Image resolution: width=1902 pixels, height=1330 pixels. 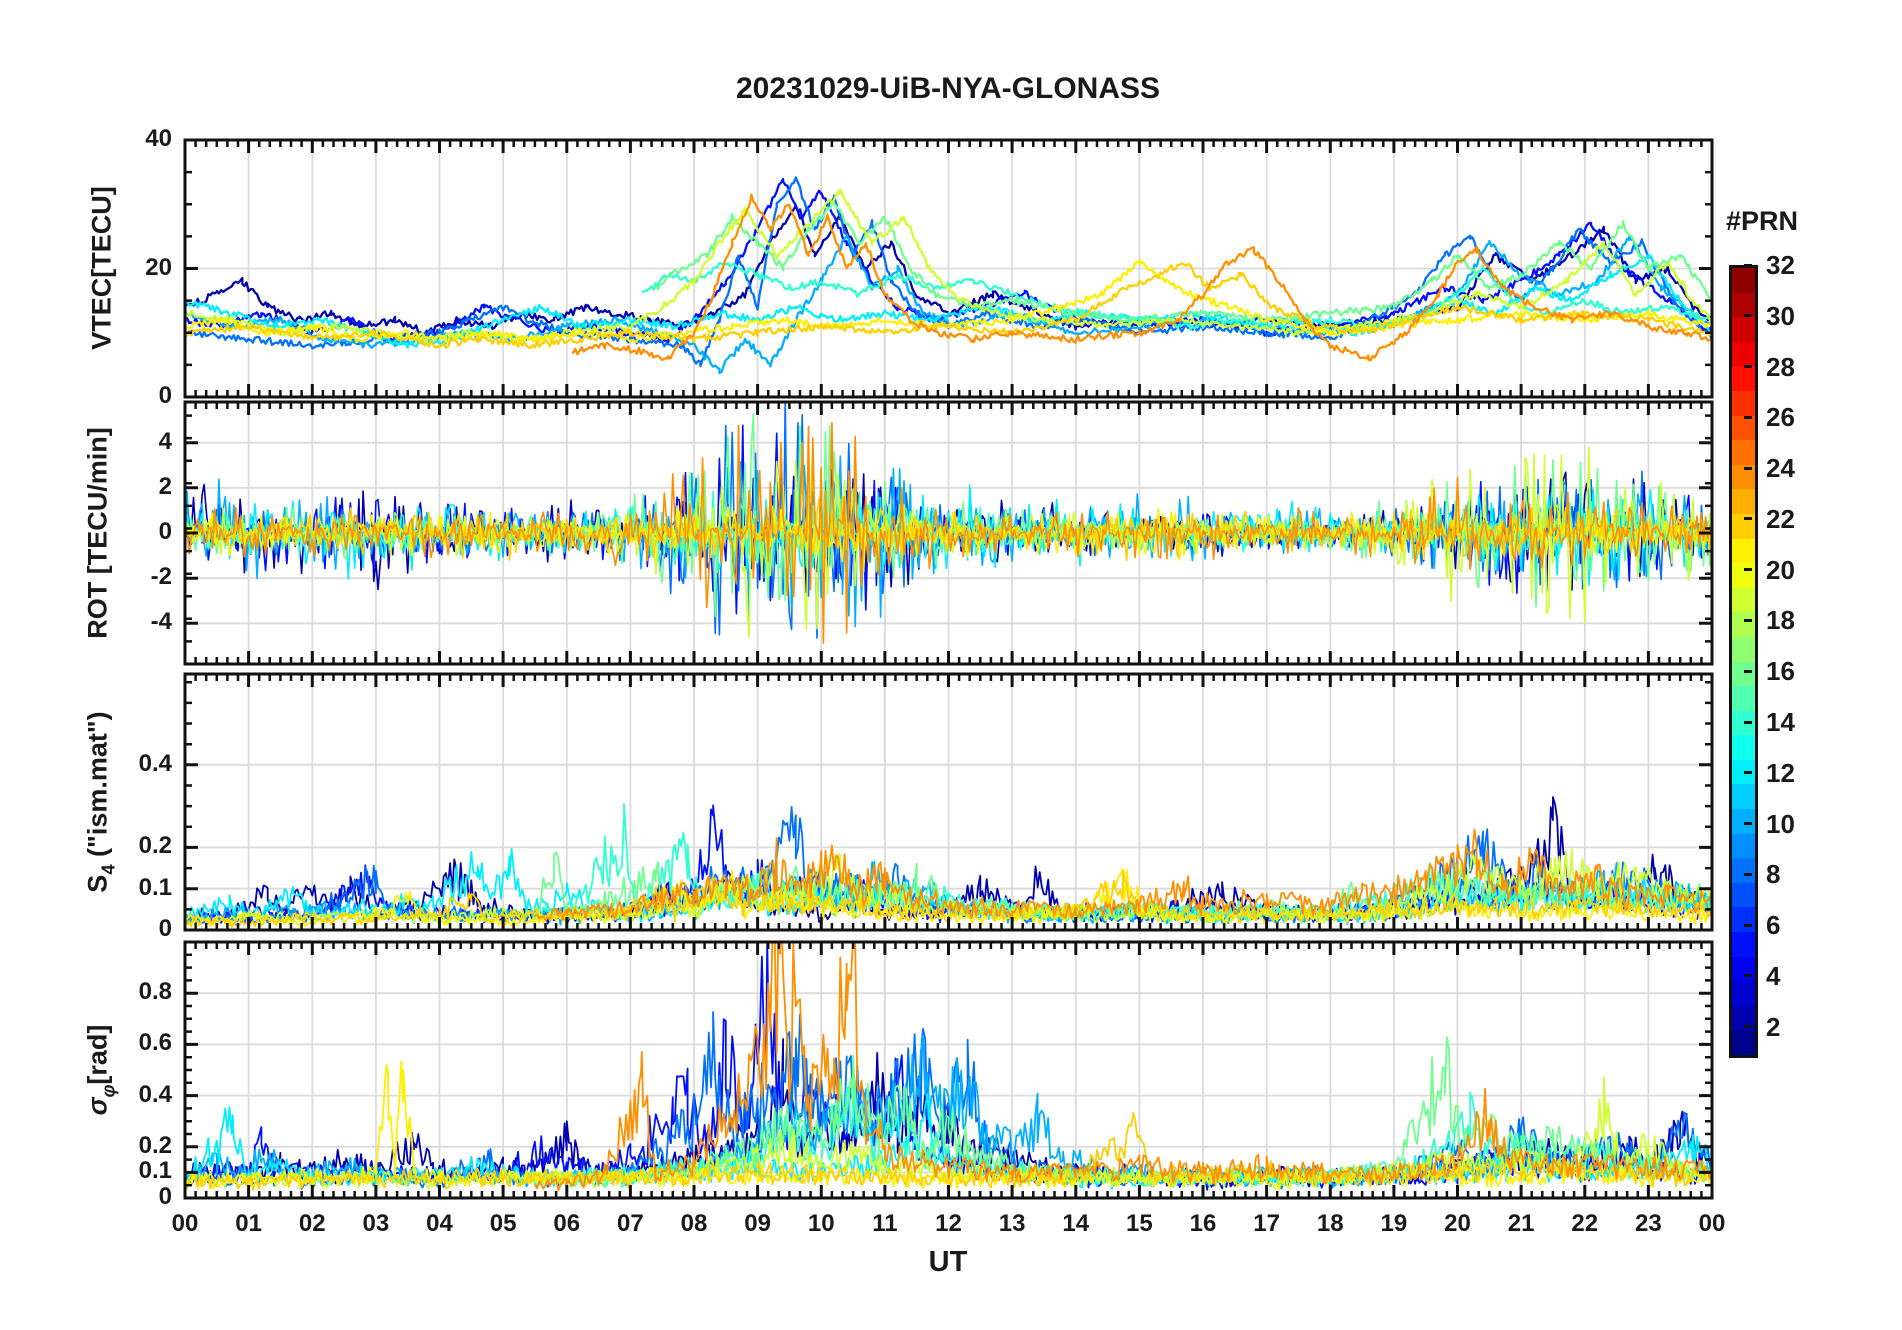 I want to click on colorbar-tick-label: 6, so click(x=1773, y=925).